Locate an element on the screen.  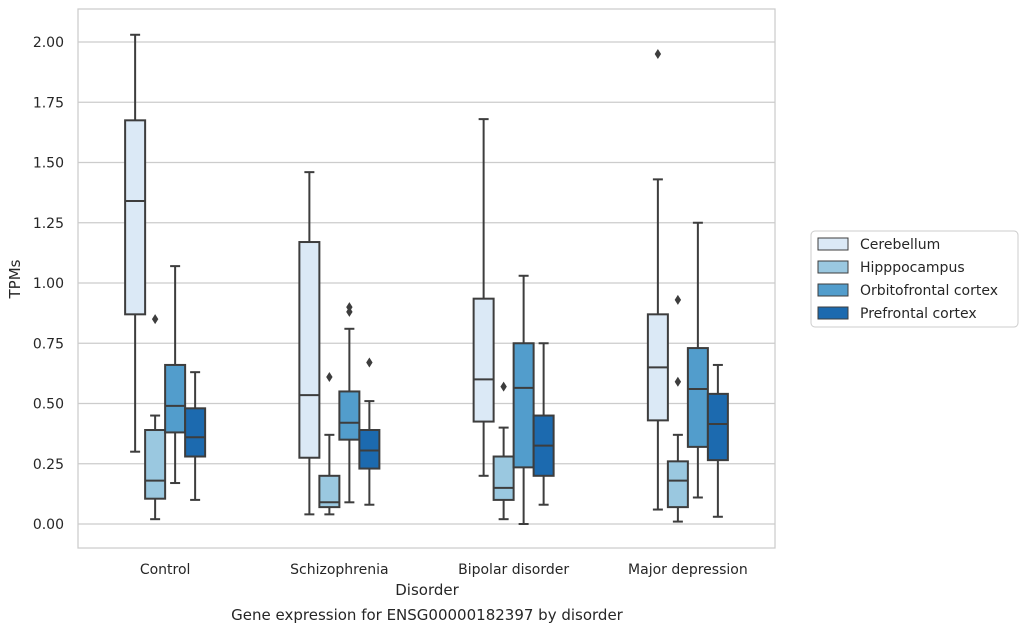
legend-entry: Prefrontal cortex is located at coordinates (918, 314).